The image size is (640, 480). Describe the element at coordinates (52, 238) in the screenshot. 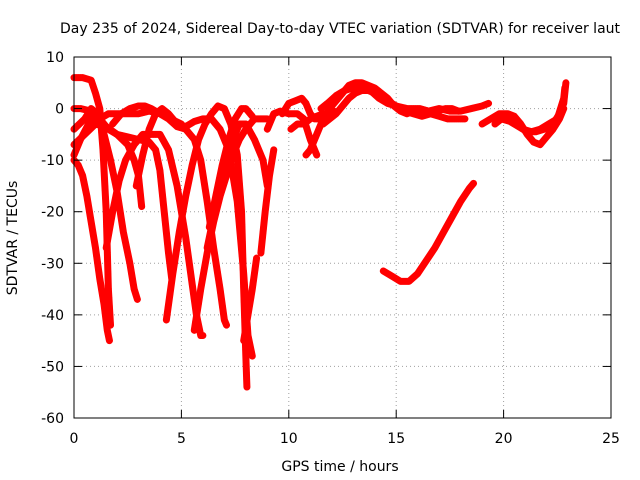

I see `y-tick-labels: 10 0 -10 -20 -30 -40 -50 -60` at that location.